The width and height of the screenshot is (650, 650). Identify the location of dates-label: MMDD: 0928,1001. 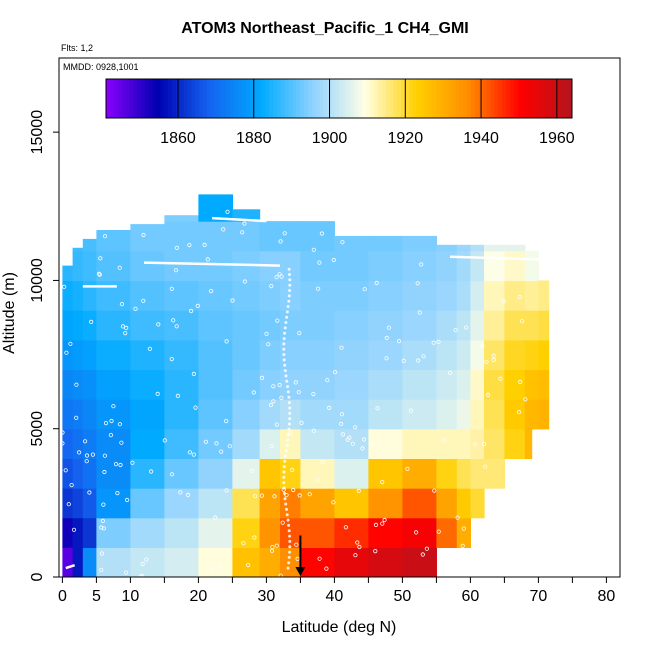
(101, 67).